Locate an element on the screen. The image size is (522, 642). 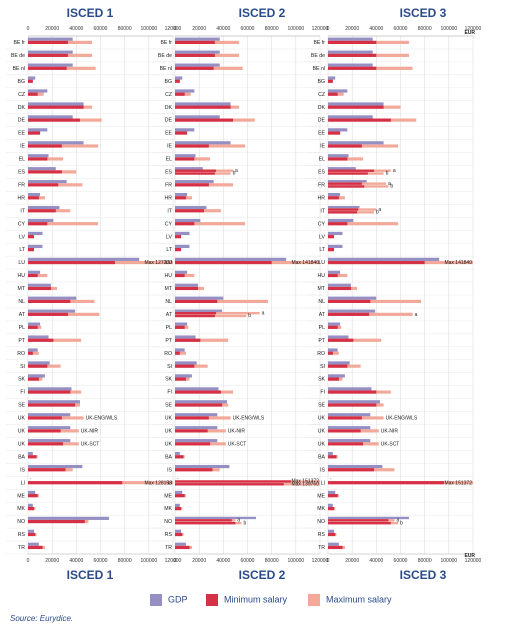
panel-title-bottom-2: ISCED 2 is located at coordinates (262, 575).